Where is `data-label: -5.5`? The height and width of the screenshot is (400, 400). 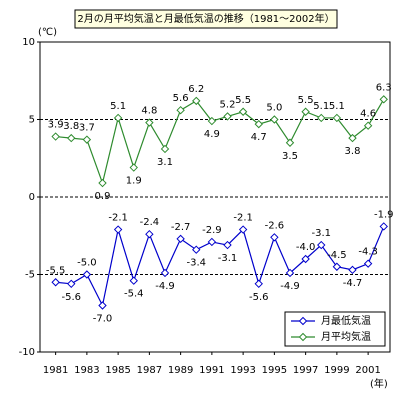 data-label: -5.5 is located at coordinates (56, 270).